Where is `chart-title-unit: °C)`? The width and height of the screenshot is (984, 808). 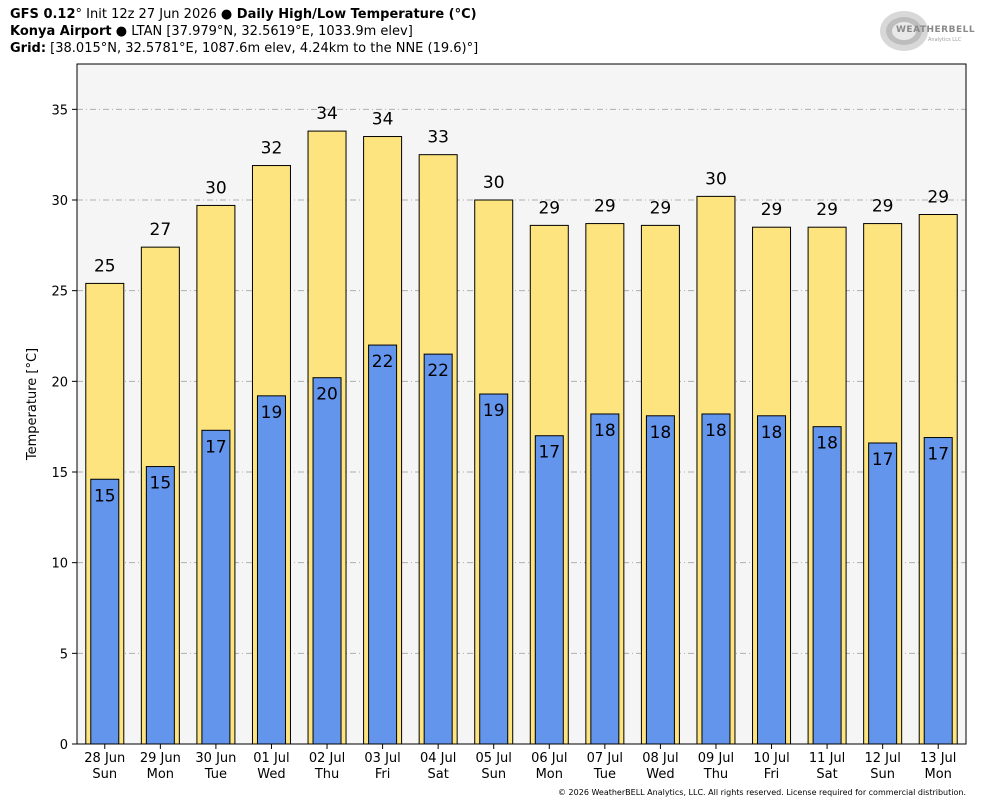 chart-title-unit: °C) is located at coordinates (465, 14).